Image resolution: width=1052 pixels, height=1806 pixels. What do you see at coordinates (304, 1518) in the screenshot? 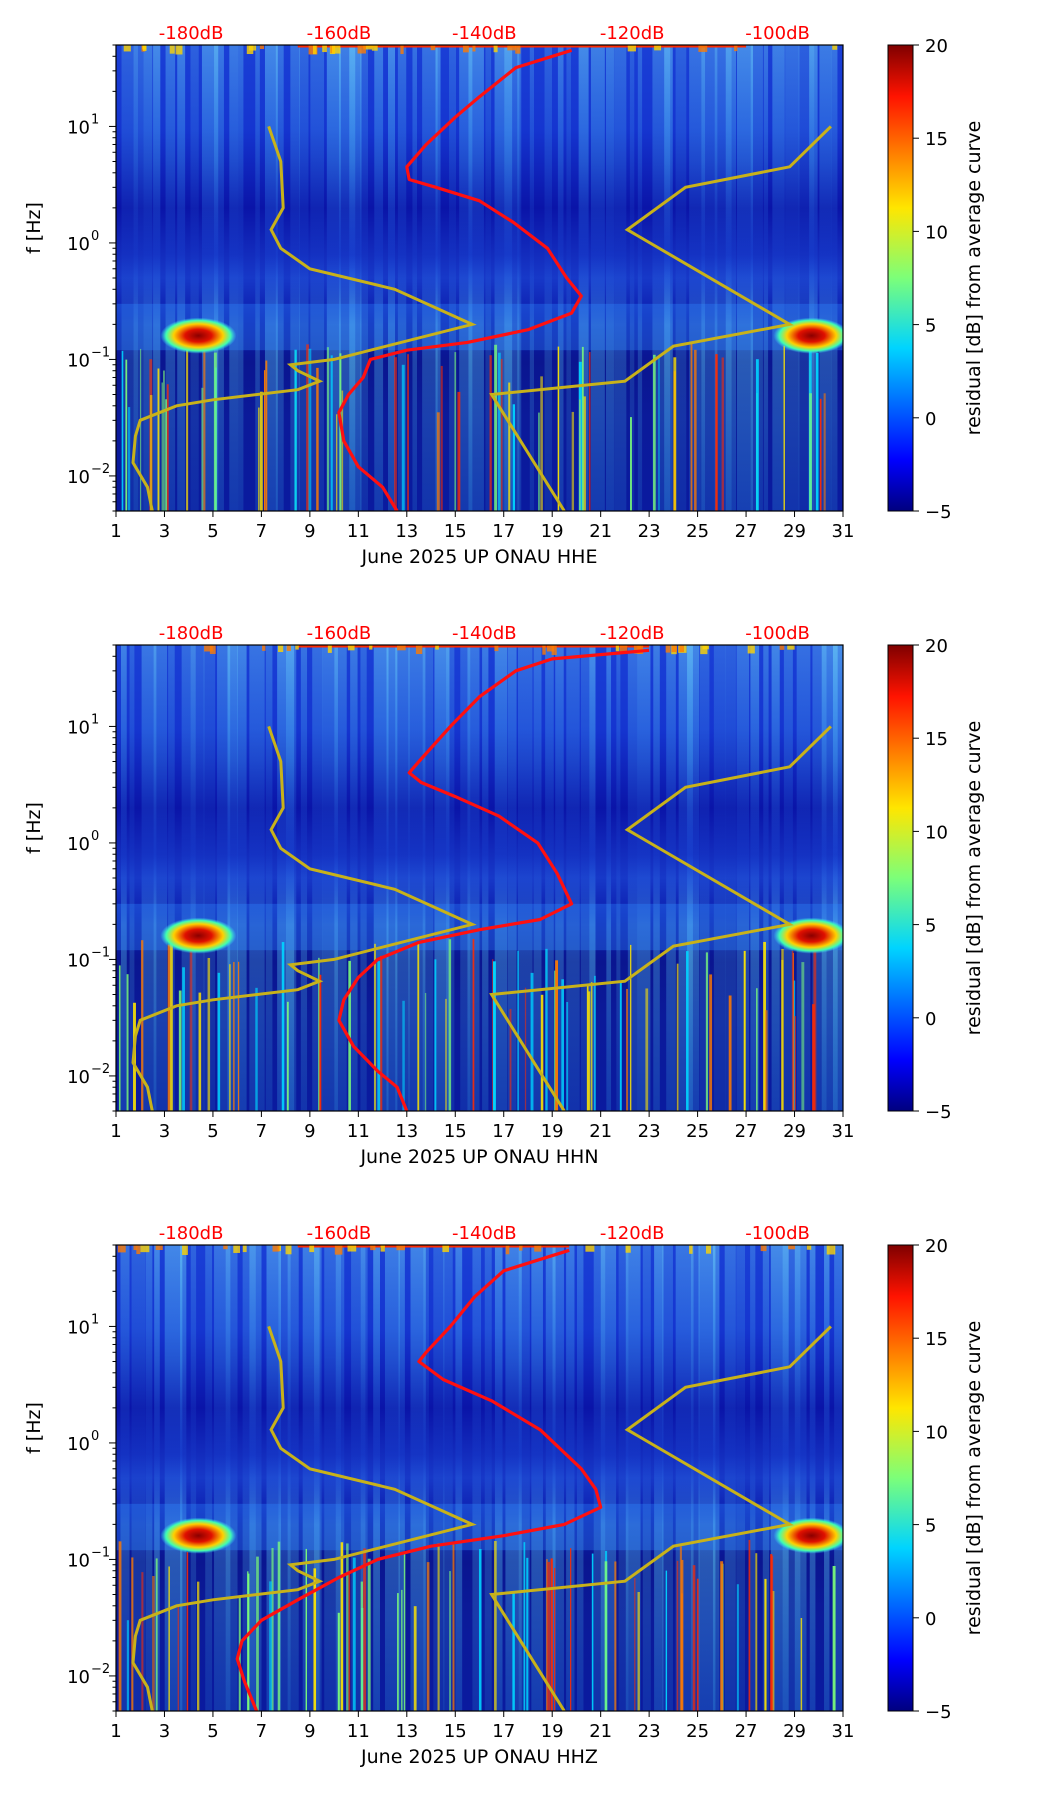
I see `yellow-noise-model-left` at bounding box center [304, 1518].